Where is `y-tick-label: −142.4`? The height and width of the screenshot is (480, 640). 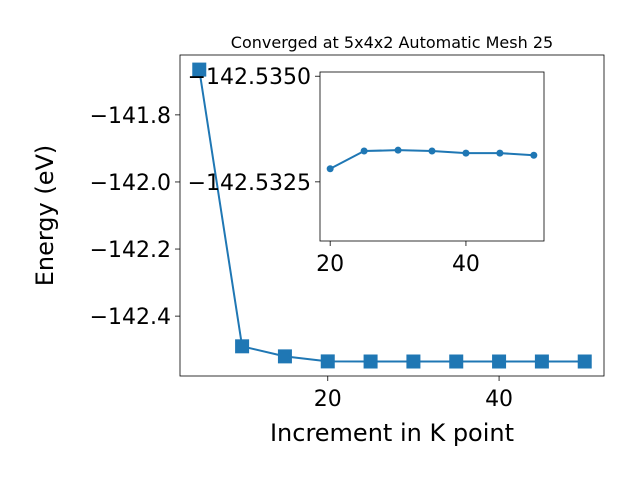 y-tick-label: −142.4 is located at coordinates (130, 317).